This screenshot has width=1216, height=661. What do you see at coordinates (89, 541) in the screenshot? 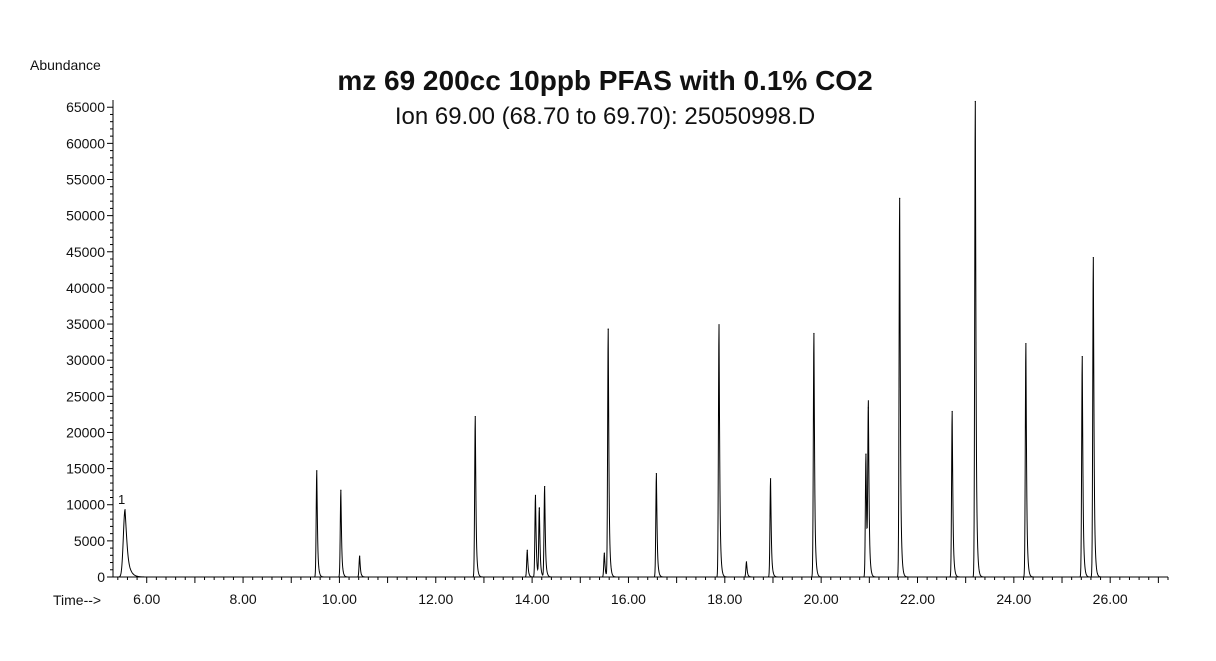
I see `y-tick-label: 5000` at bounding box center [89, 541].